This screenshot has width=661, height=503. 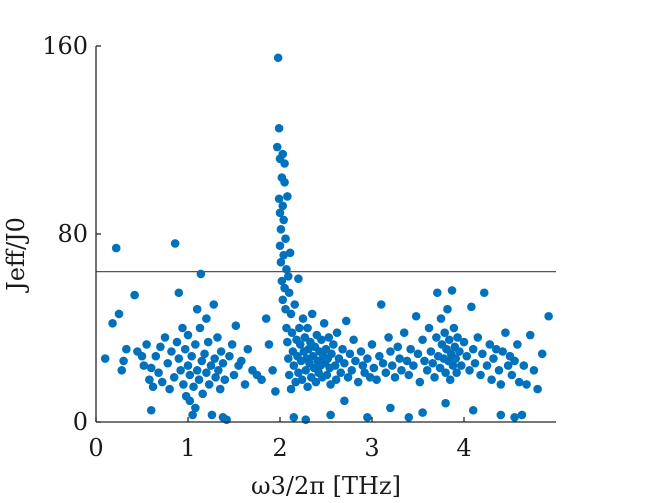 I want to click on x-tick-label: 0, so click(x=95, y=448).